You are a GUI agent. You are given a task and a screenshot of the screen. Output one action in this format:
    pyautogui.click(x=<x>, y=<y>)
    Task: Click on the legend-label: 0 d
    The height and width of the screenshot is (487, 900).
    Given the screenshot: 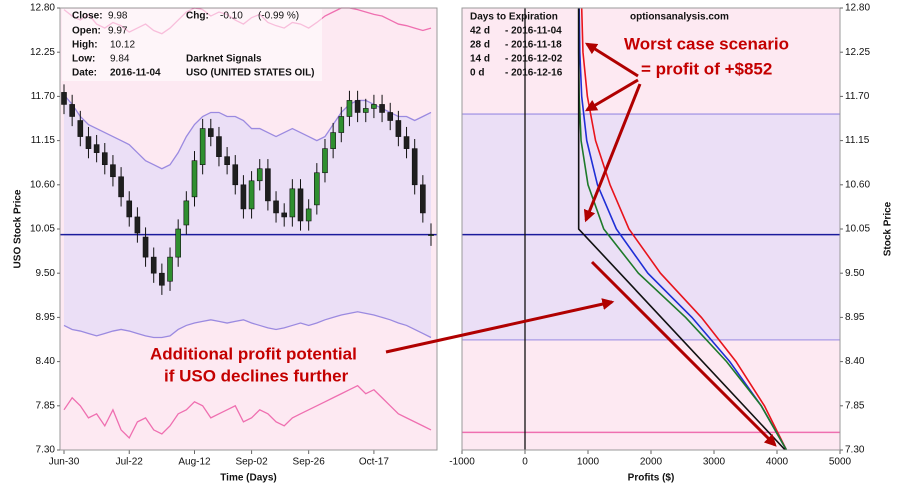 What is the action you would take?
    pyautogui.click(x=477, y=73)
    